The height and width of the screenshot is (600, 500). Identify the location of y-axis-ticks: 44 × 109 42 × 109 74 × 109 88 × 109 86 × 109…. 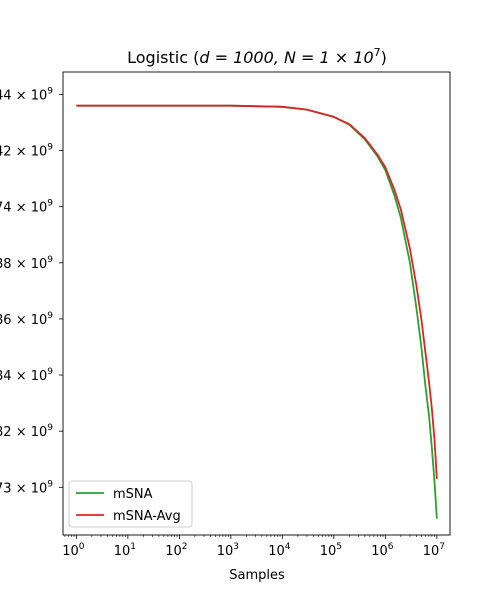
(31, 291).